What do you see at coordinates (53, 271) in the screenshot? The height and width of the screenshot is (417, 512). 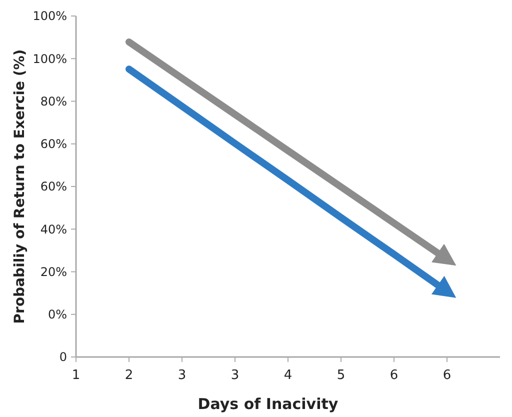 I see `text: 20%` at bounding box center [53, 271].